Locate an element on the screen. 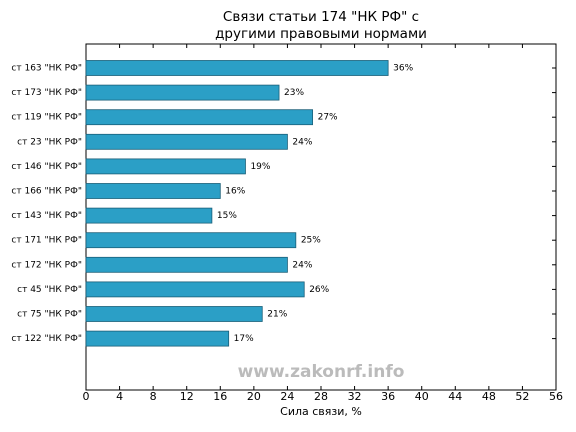 This screenshot has width=576, height=432. value-label: 26% is located at coordinates (319, 290).